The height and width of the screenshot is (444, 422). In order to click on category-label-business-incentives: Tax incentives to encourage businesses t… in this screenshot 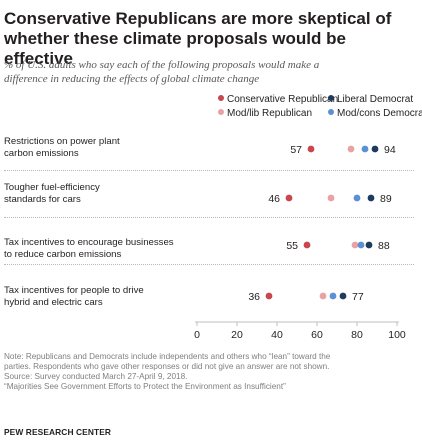, I will do `click(89, 249)`.